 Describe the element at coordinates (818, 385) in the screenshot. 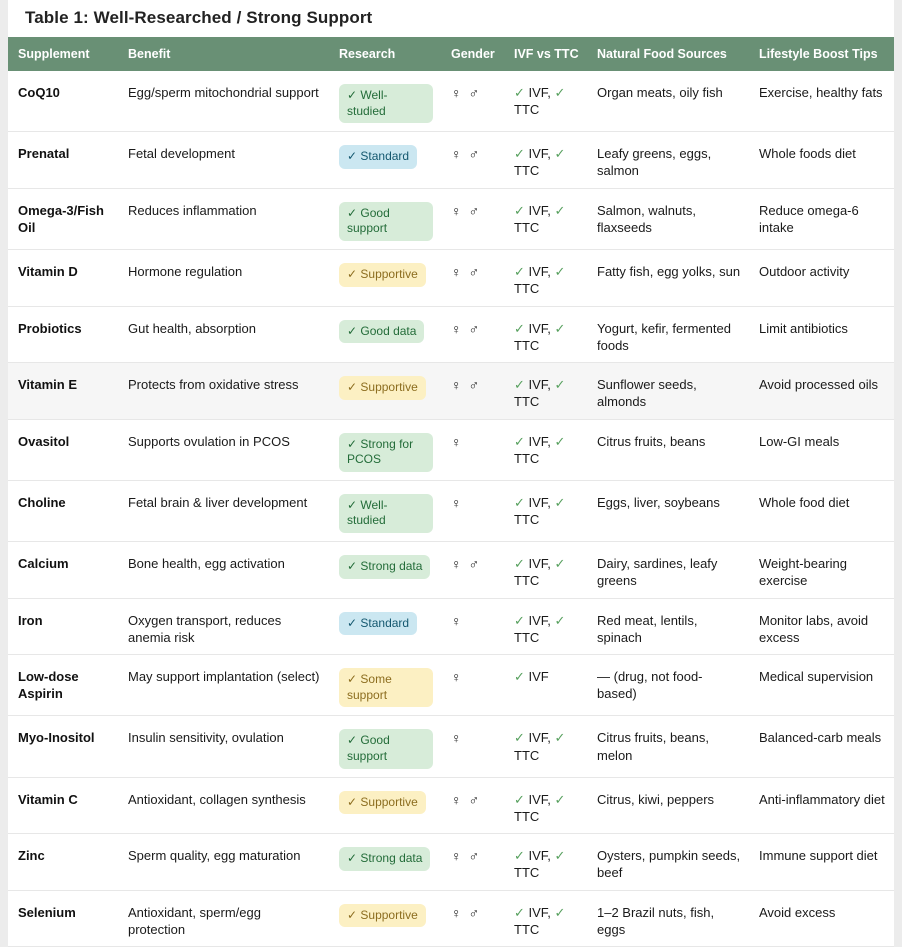

I see `lifestyle-cell: Avoid processed oils` at that location.